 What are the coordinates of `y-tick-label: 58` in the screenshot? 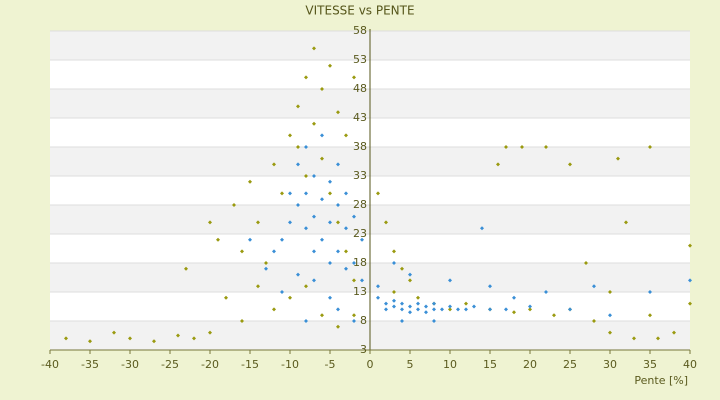 It's located at (360, 30).